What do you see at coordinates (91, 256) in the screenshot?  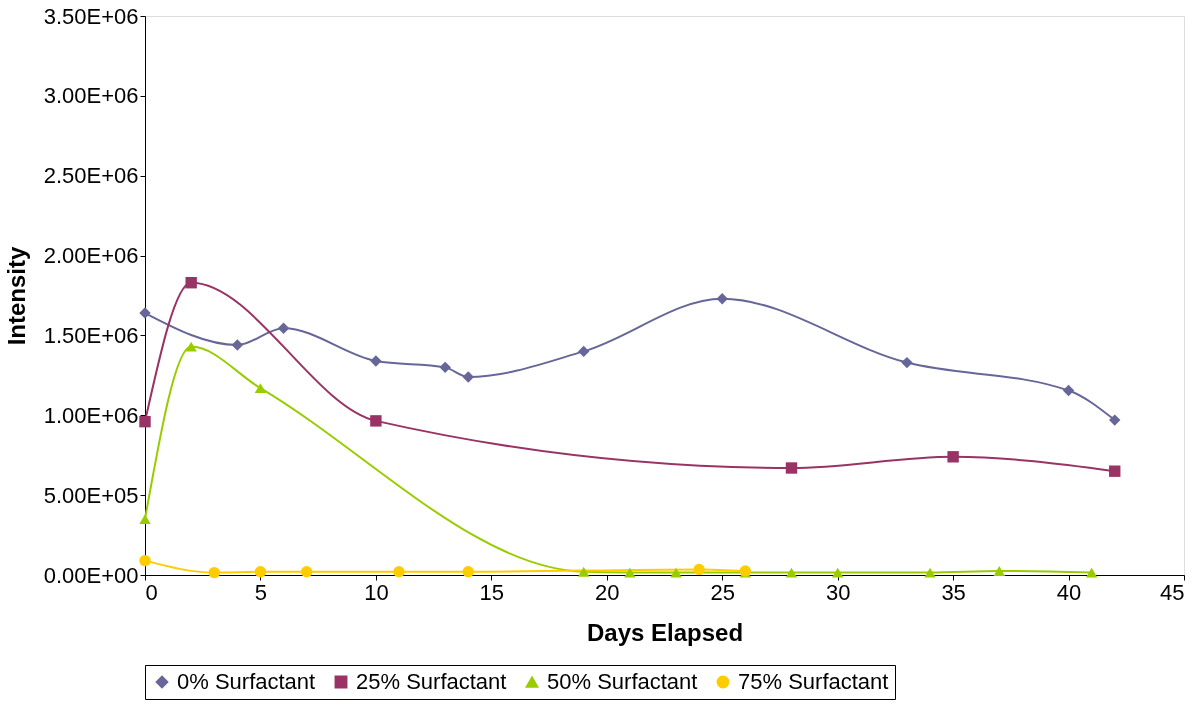 I see `y-tick-label: 2.00E+06` at bounding box center [91, 256].